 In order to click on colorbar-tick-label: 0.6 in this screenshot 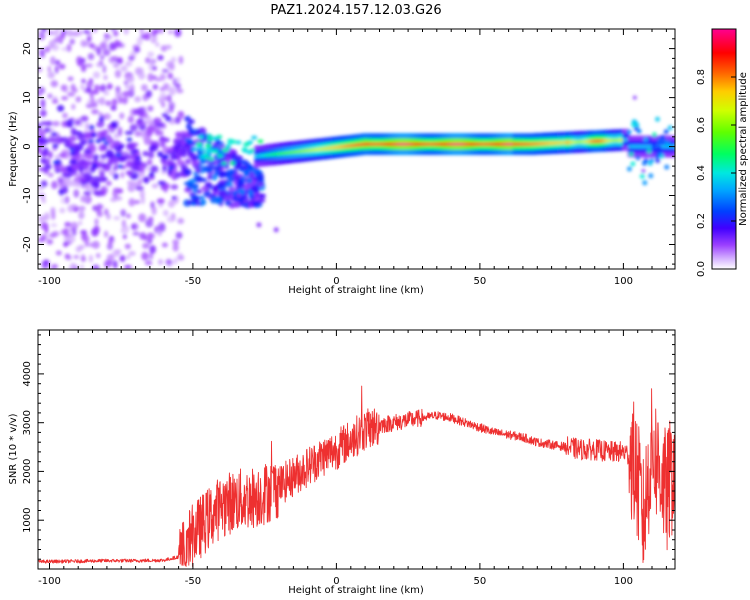, I will do `click(701, 125)`.